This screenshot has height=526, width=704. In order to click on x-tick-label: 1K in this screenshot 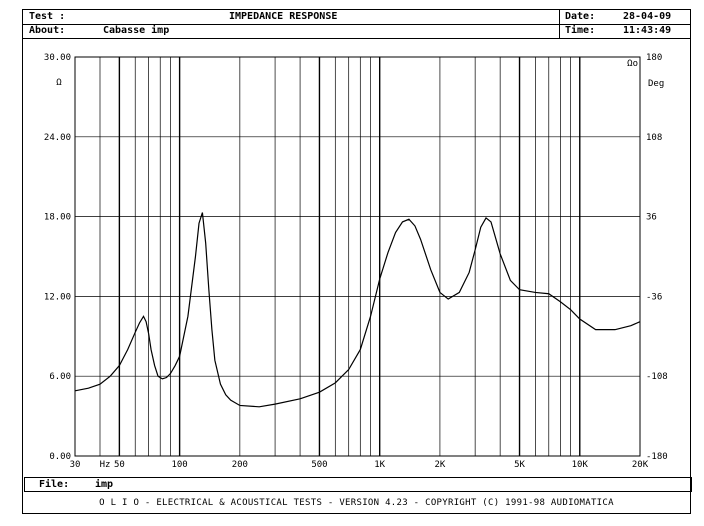, I will do `click(379, 465)`.